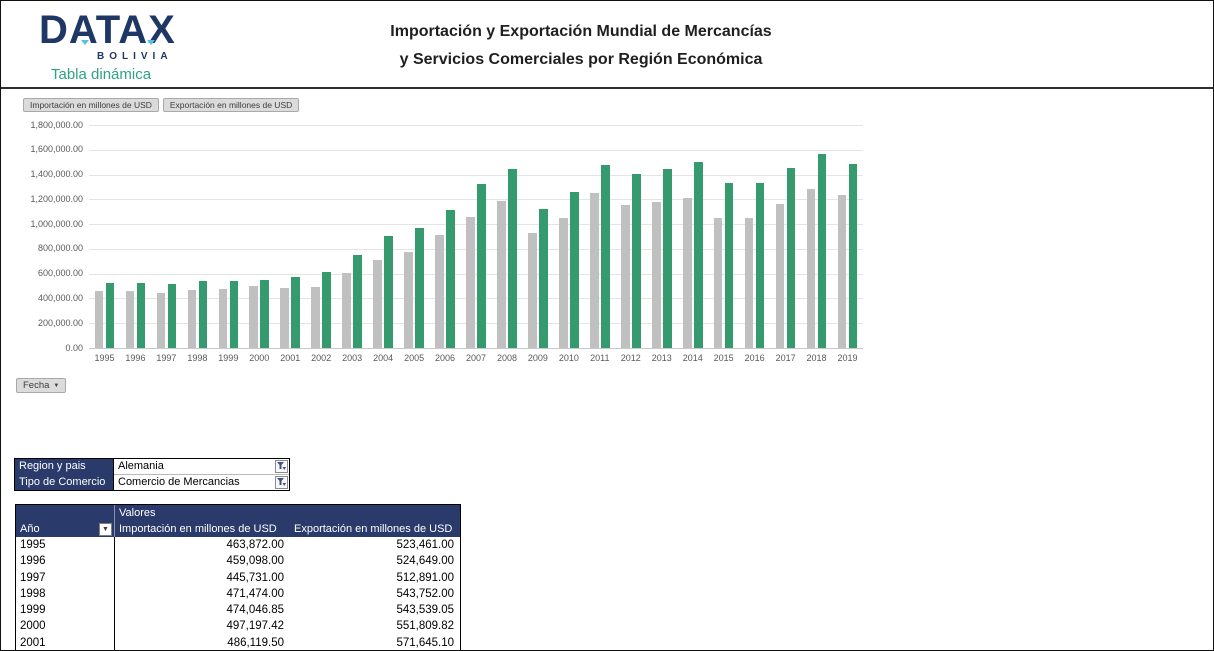 This screenshot has height=651, width=1214. I want to click on table-row: 1998 471,474.00 543,752.00, so click(238, 594).